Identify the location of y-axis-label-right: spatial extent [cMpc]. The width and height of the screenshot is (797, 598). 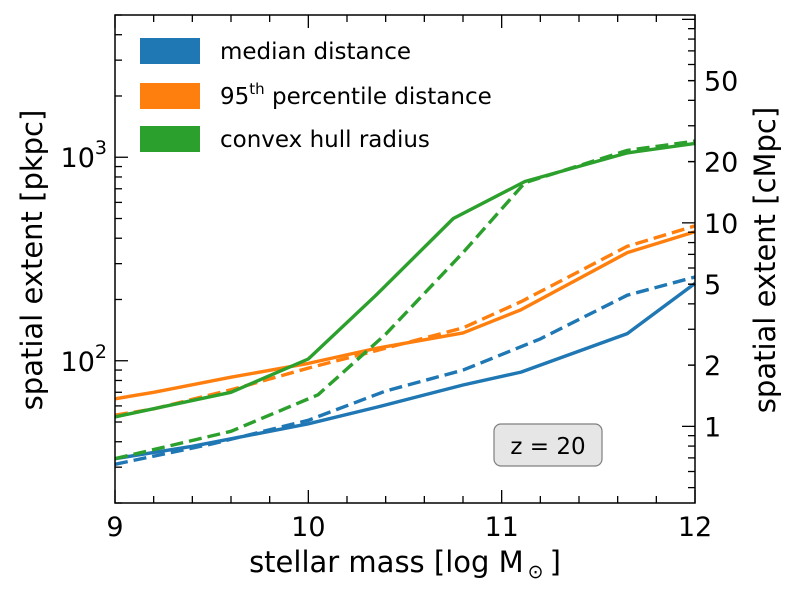
(765, 260).